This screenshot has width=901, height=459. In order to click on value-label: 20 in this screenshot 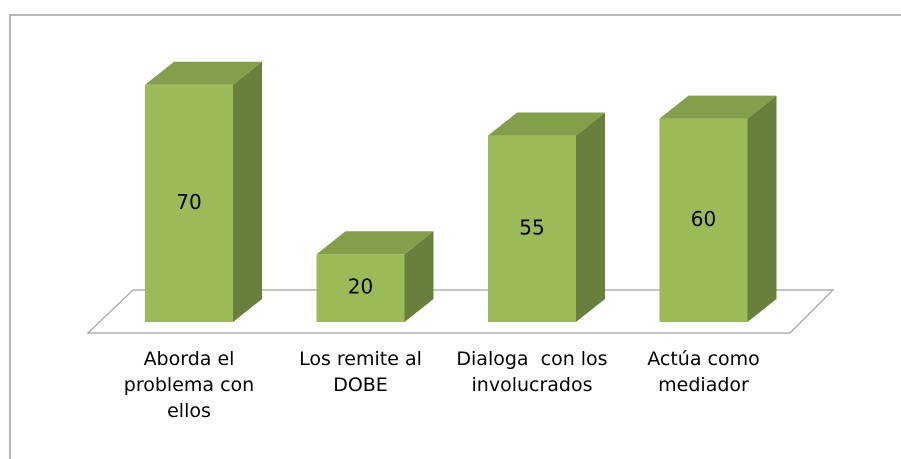, I will do `click(360, 287)`.